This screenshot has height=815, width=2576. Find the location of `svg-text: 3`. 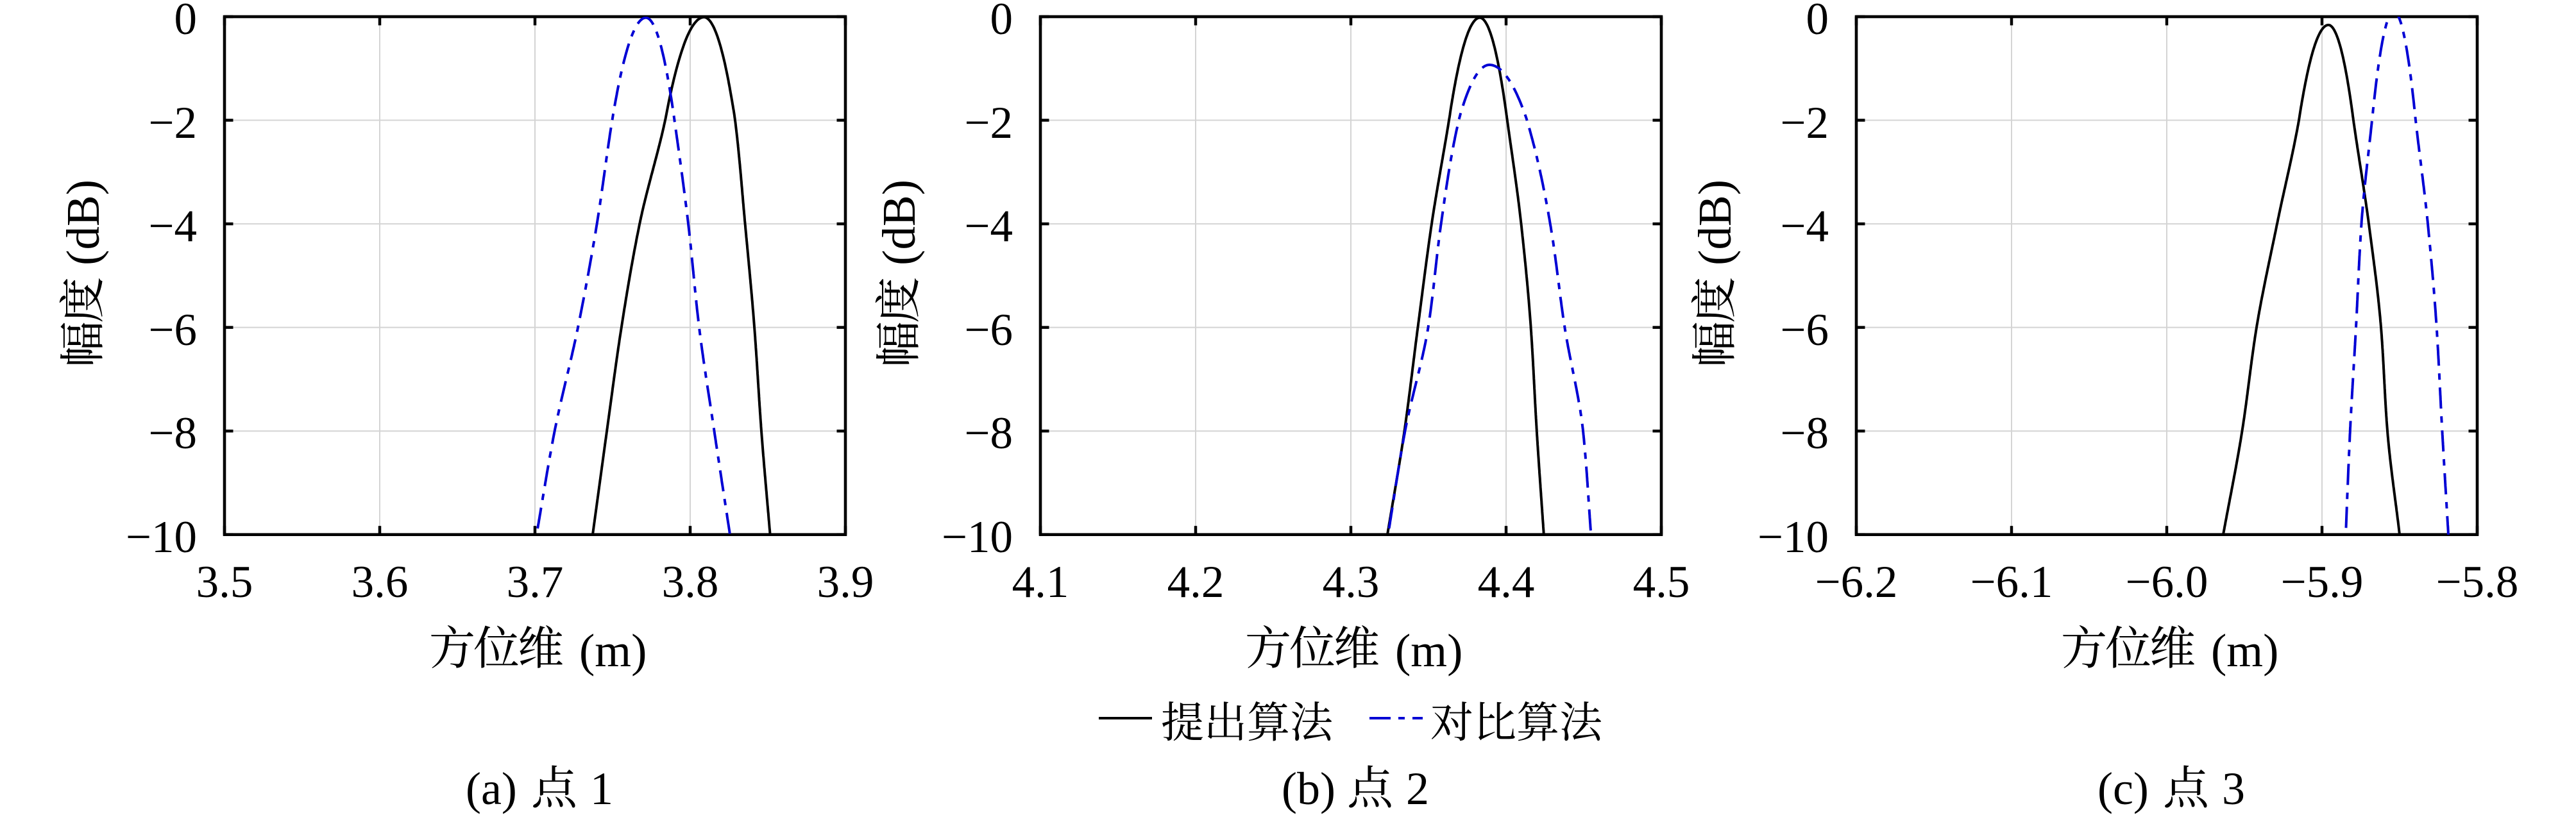

svg-text: 3 is located at coordinates (2233, 789).